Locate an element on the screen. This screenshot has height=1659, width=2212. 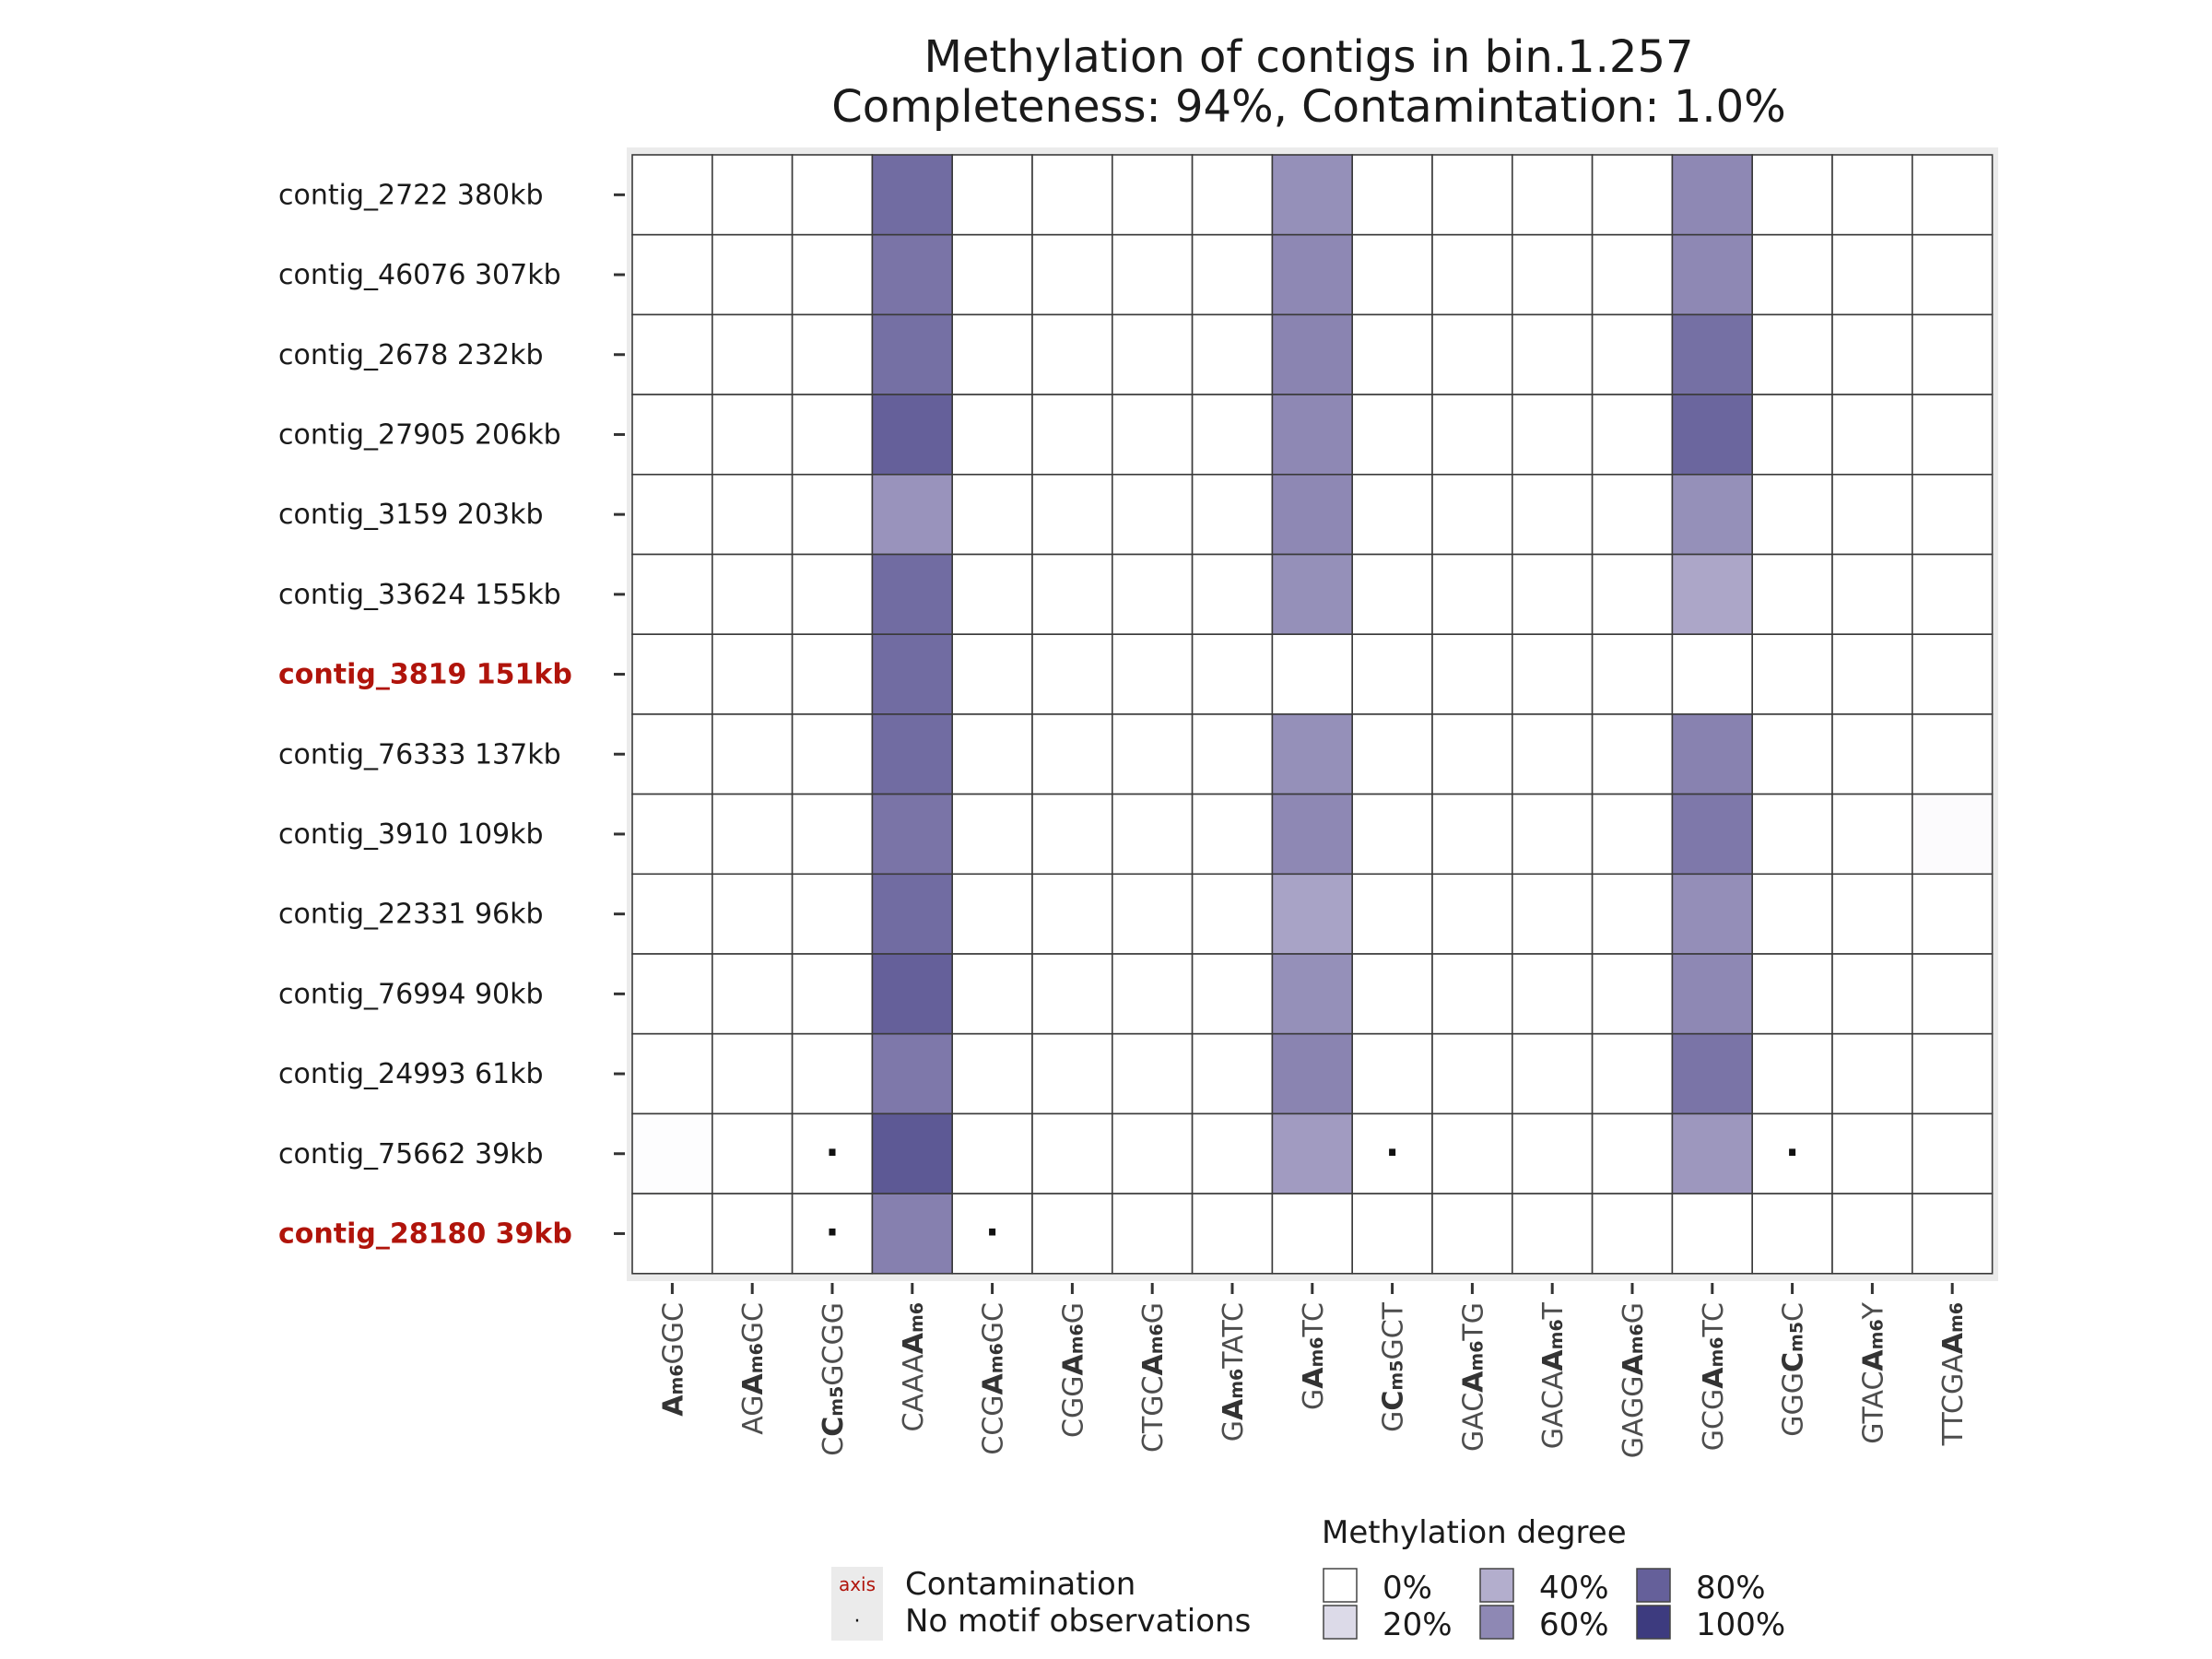
chart-subtitle: Completeness: 94%, Contamintation: 1.0% is located at coordinates (1308, 107).